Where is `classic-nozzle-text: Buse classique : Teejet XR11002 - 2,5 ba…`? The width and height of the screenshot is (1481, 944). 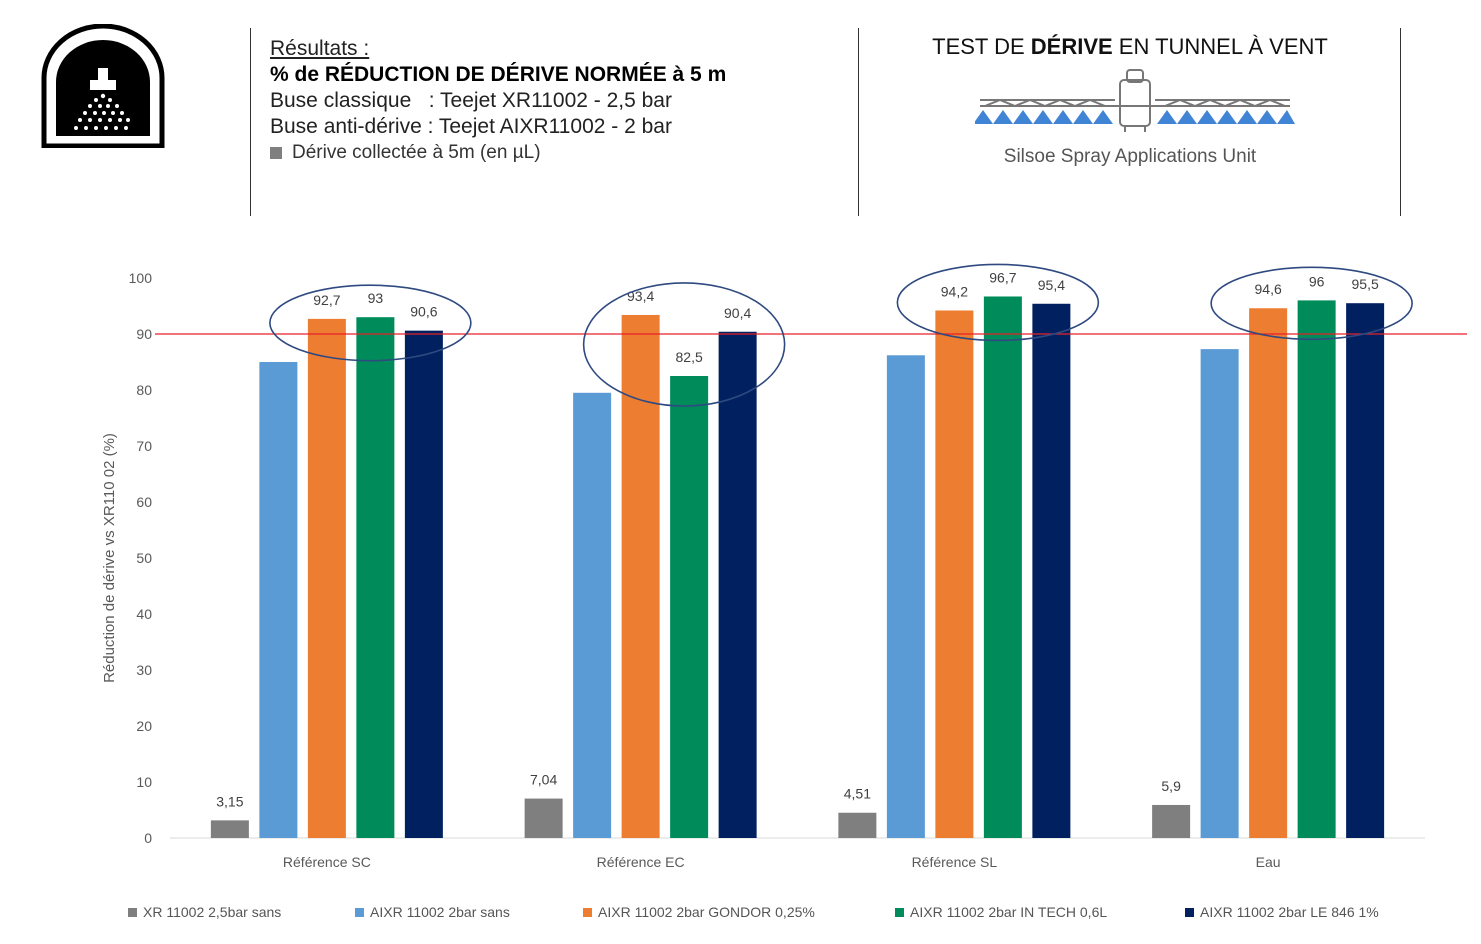
classic-nozzle-text: Buse classique : Teejet XR11002 - 2,5 ba… is located at coordinates (471, 100).